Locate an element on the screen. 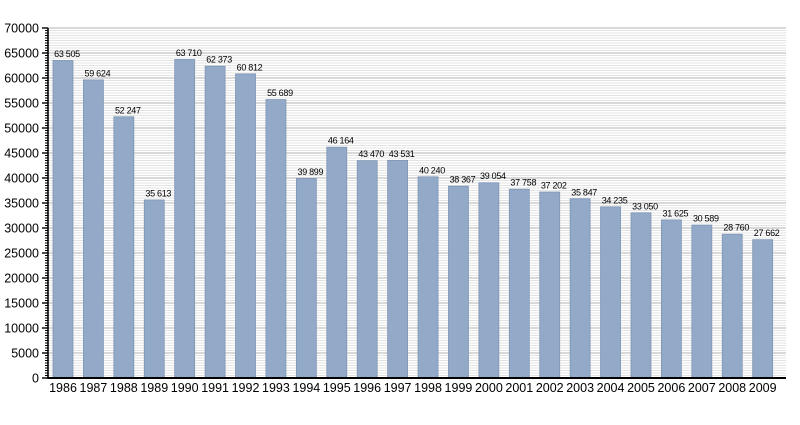 The image size is (800, 425). bar-1998 is located at coordinates (428, 277).